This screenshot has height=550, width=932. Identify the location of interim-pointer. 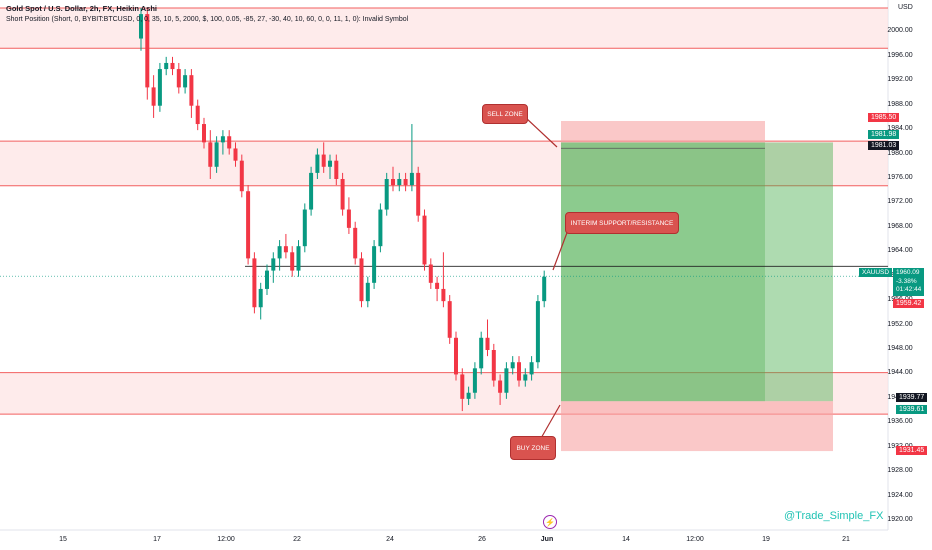
(560, 250).